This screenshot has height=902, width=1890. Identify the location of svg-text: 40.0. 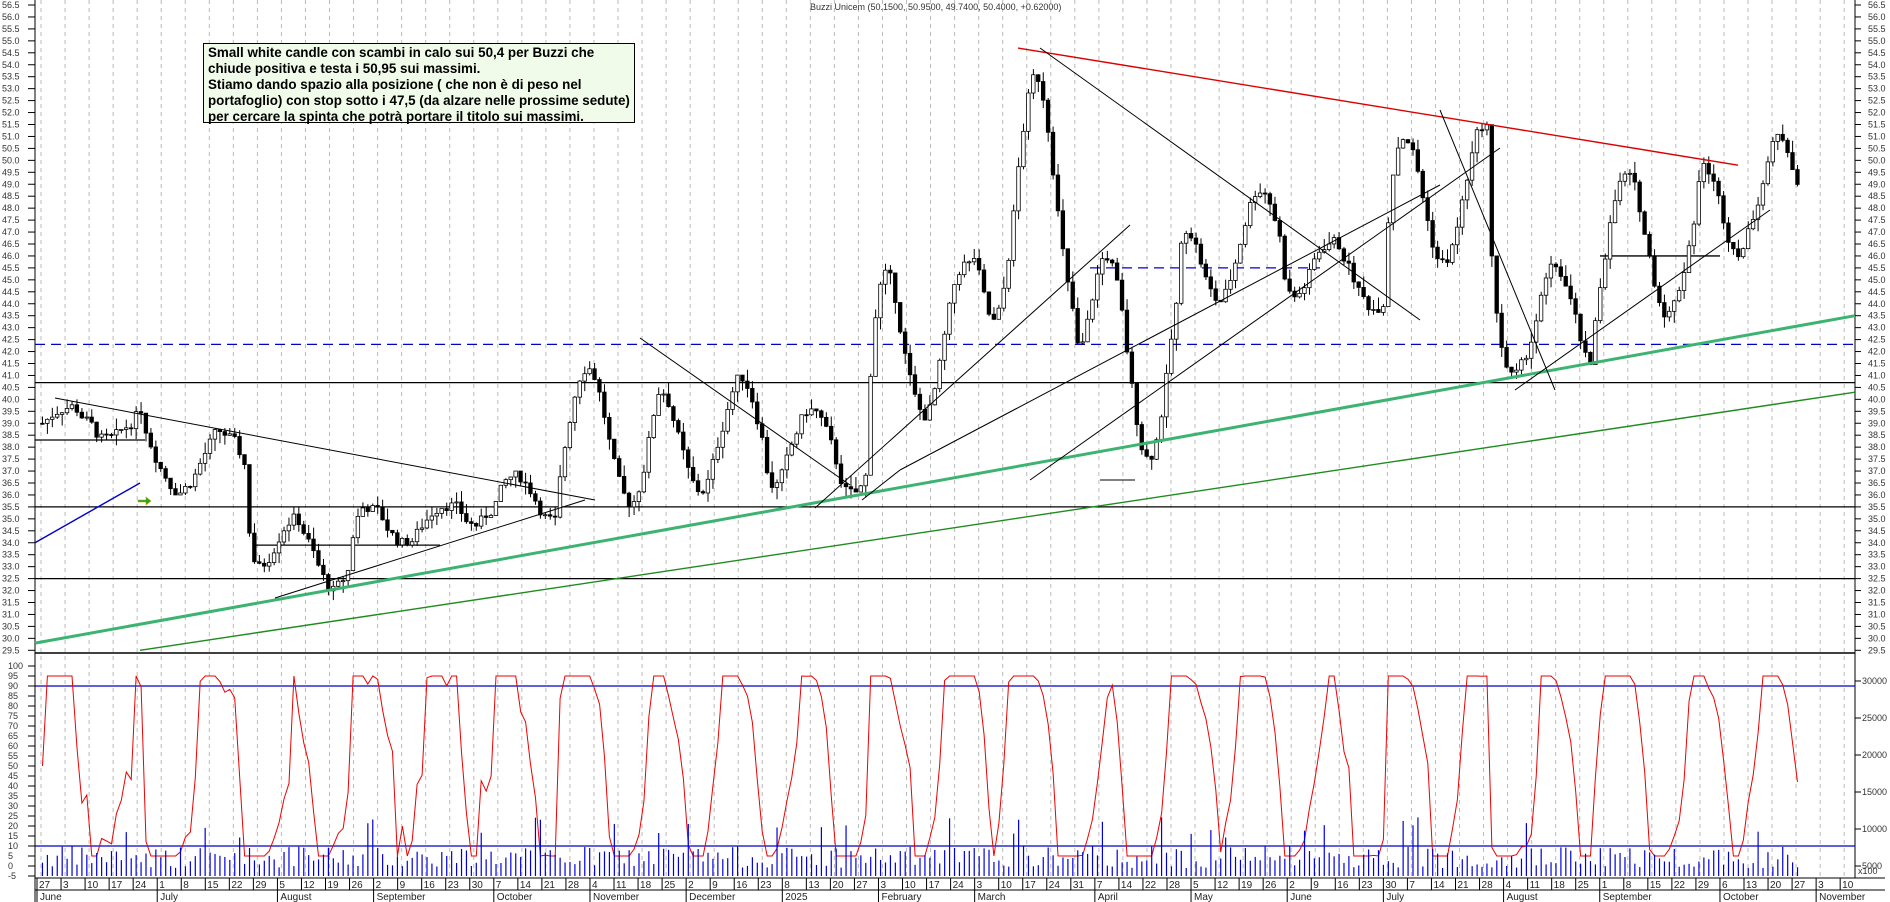
(1877, 399).